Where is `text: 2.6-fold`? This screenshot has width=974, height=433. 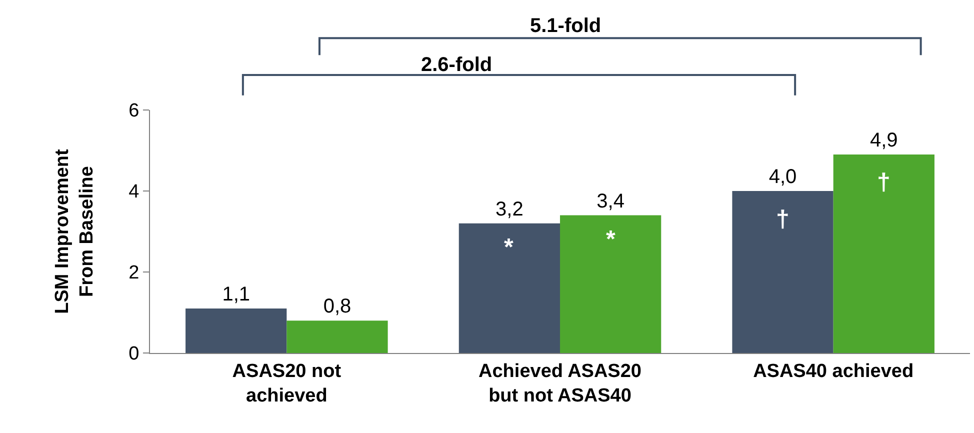 text: 2.6-fold is located at coordinates (456, 65).